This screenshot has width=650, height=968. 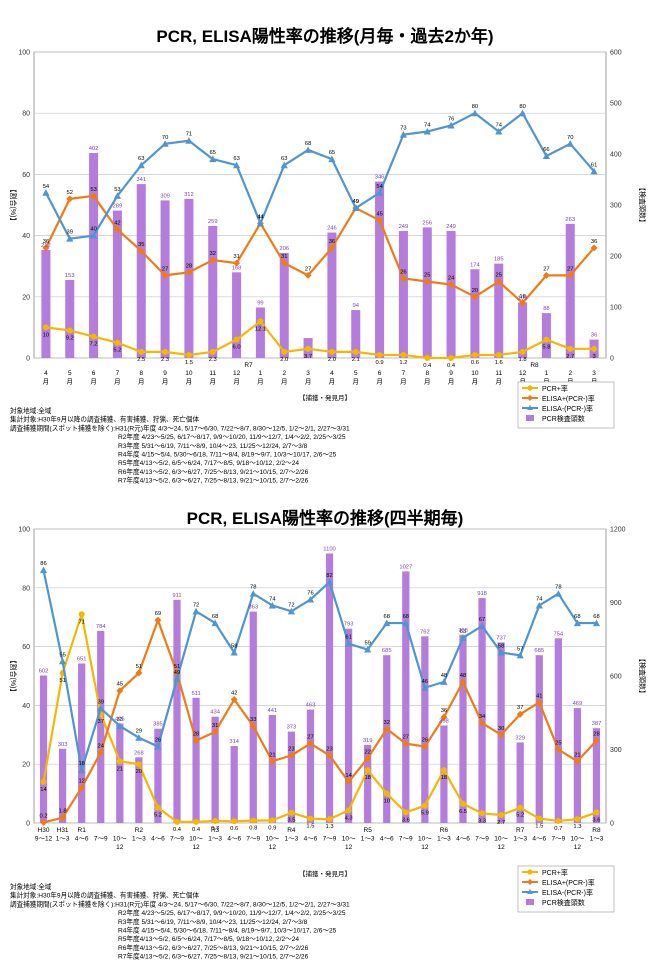 What do you see at coordinates (101, 746) in the screenshot?
I see `data-label: 24` at bounding box center [101, 746].